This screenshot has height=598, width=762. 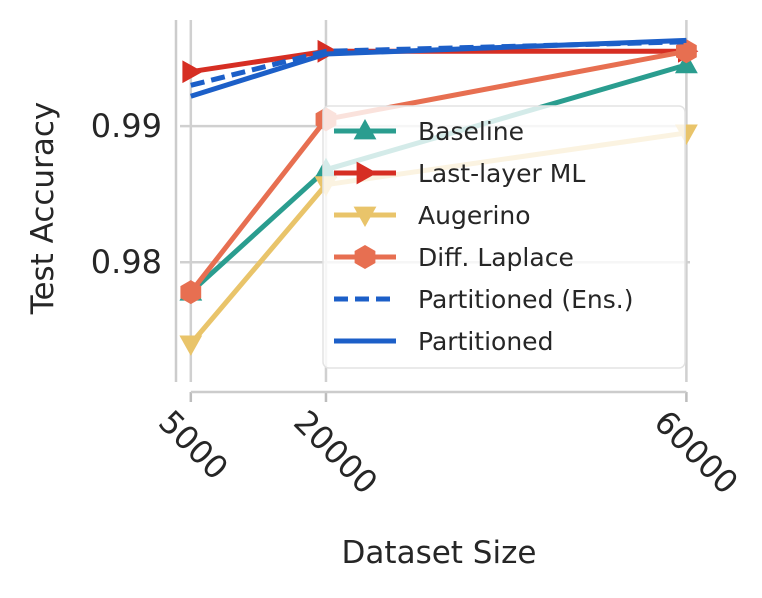 I want to click on y-axis-label: Test Accuracy, so click(x=43, y=208).